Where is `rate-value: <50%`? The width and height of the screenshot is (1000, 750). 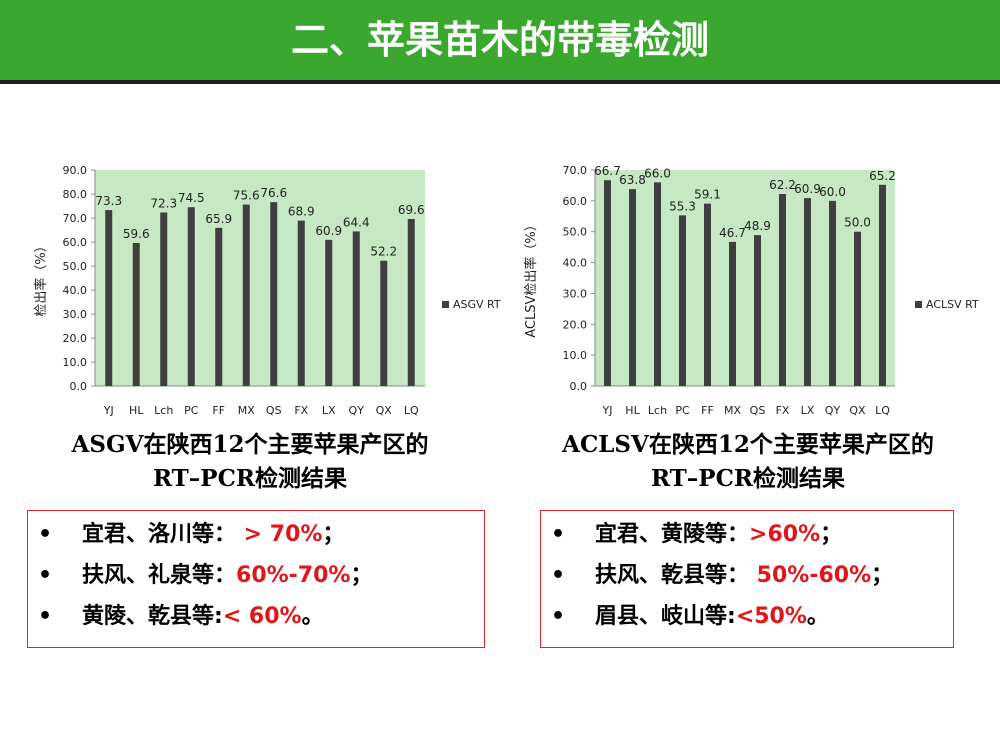 rate-value: <50% is located at coordinates (771, 616).